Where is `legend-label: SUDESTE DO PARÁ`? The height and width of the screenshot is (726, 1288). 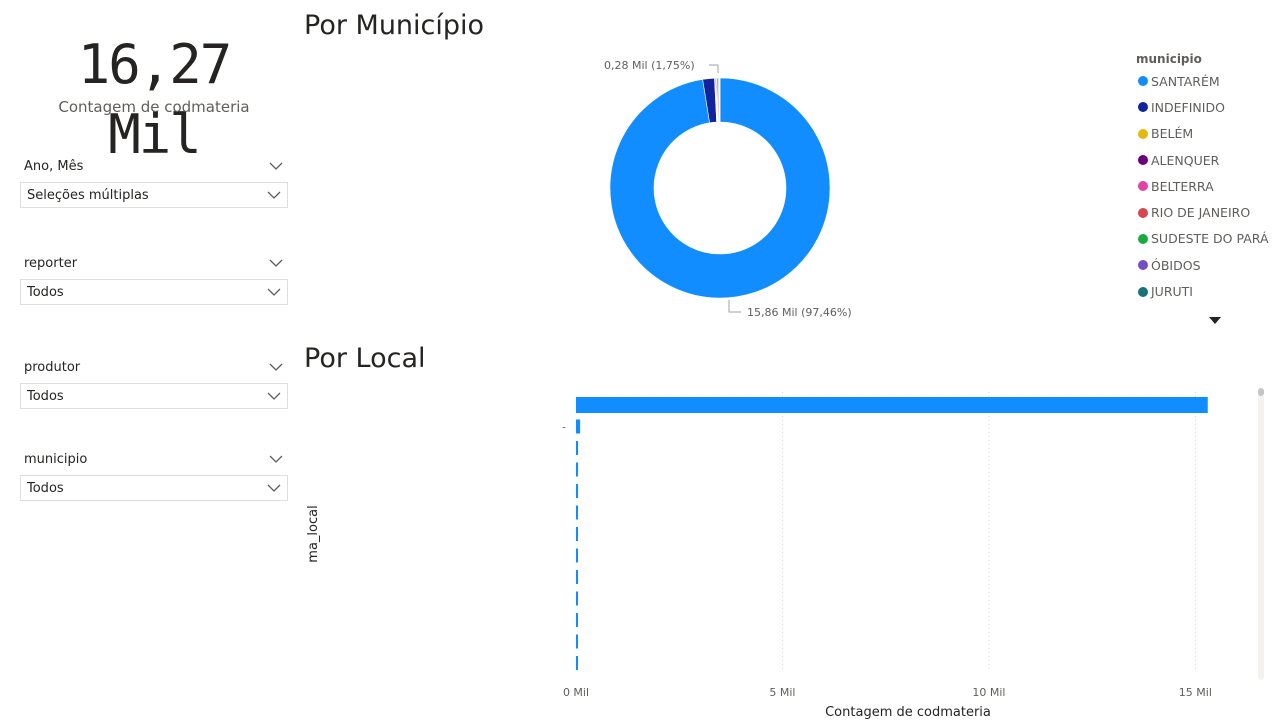
legend-label: SUDESTE DO PARÁ is located at coordinates (1210, 239).